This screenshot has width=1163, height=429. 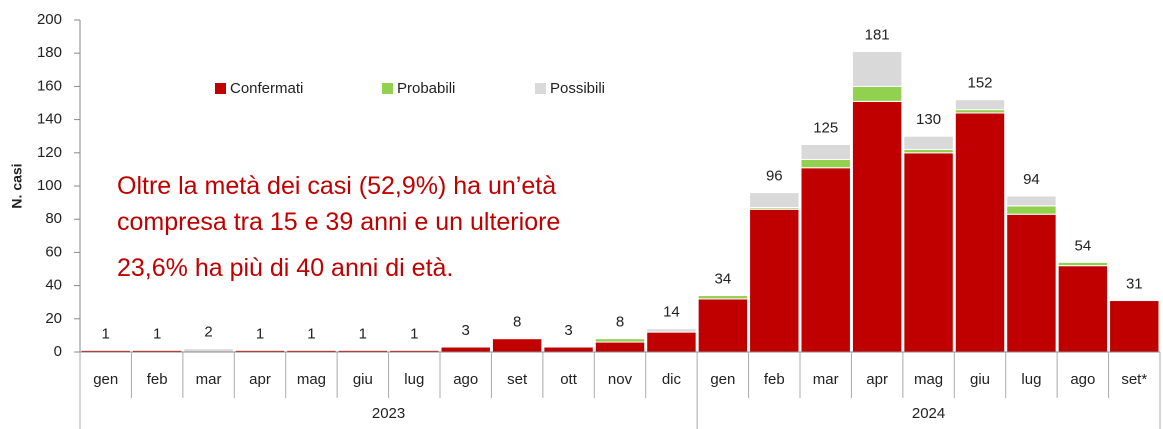 I want to click on total-label: 2, so click(x=208, y=332).